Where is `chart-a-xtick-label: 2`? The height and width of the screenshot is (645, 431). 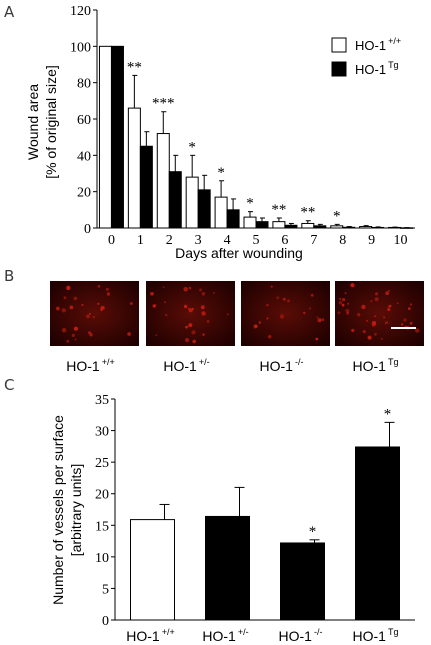
chart-a-xtick-label: 2 is located at coordinates (169, 240).